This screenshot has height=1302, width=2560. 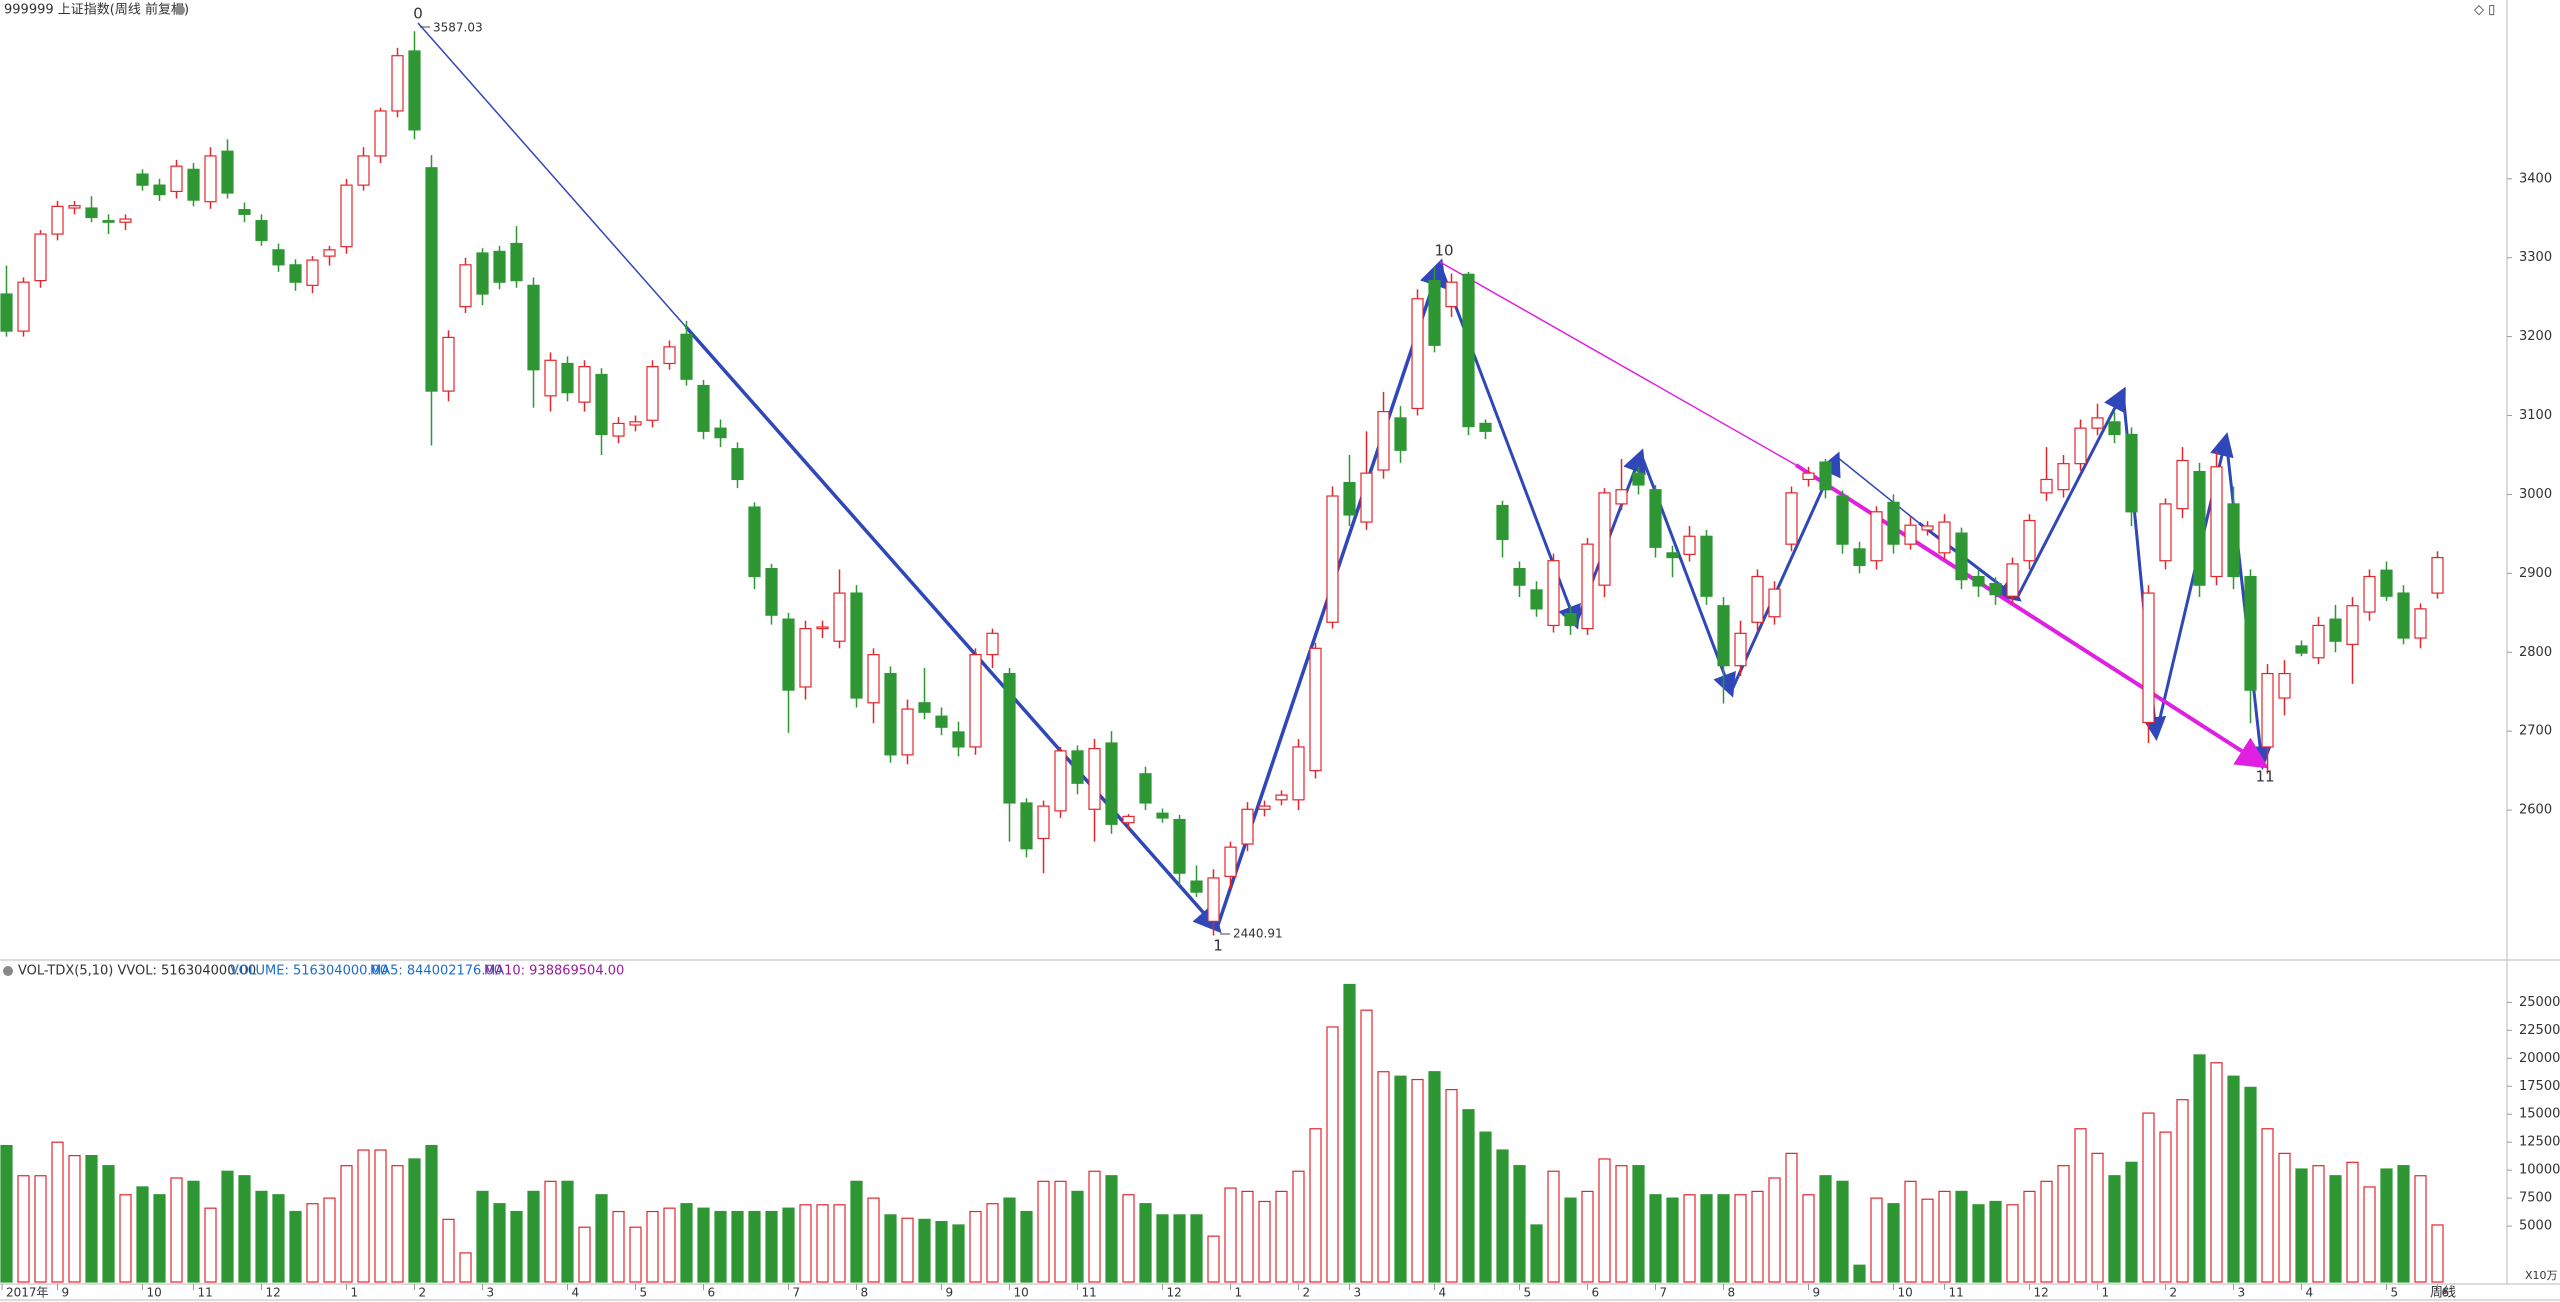 I want to click on low-label: 2440.91, so click(x=1258, y=934).